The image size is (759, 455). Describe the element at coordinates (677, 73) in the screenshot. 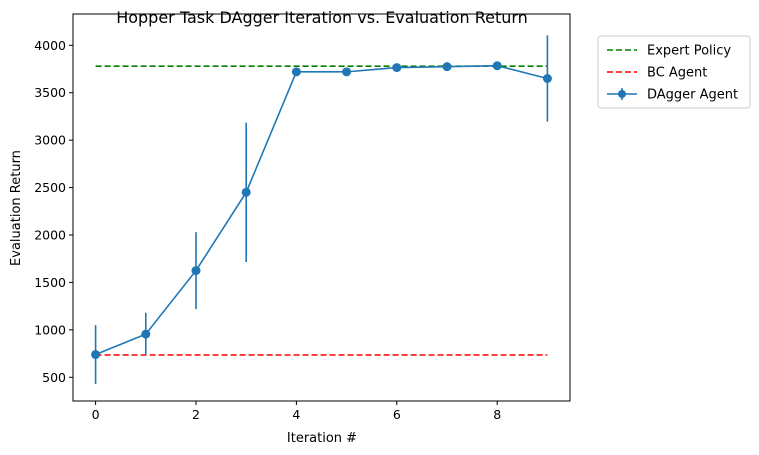

I see `legend-label-bc-agent: BC Agent` at that location.